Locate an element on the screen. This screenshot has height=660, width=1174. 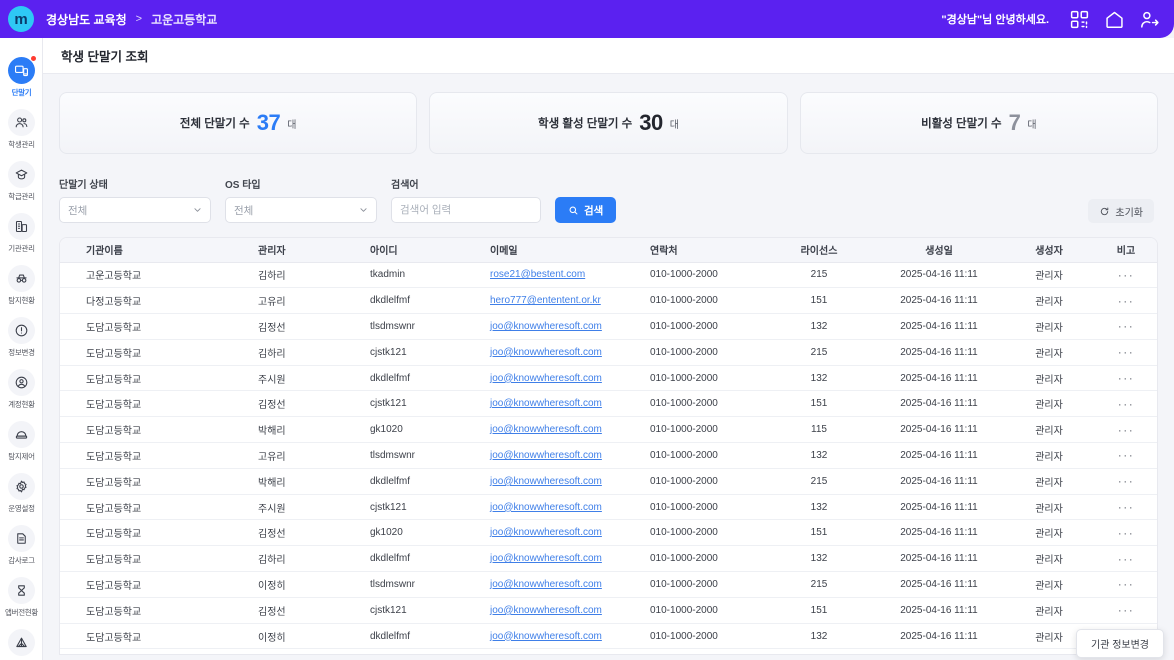
qr-grid-icon is located at coordinates (1079, 19).